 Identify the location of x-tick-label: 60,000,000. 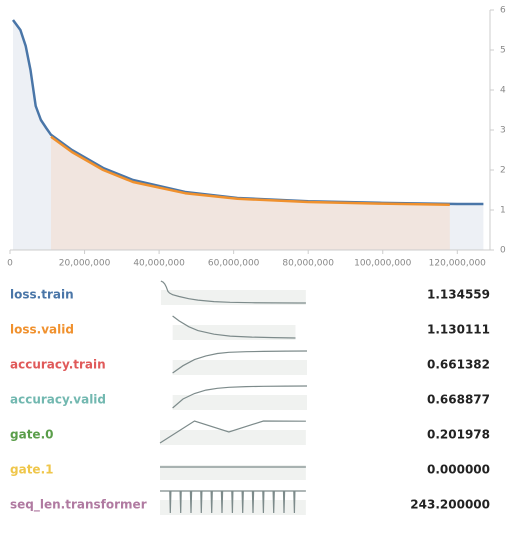
(234, 264).